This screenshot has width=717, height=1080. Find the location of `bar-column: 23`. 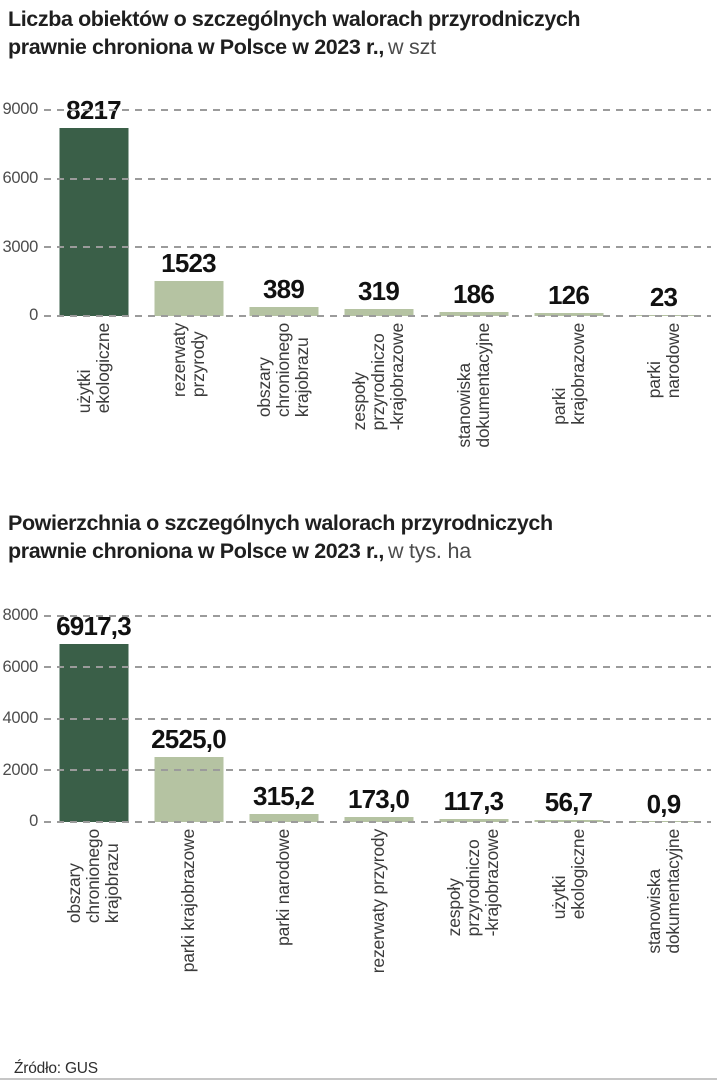

bar-column: 23 is located at coordinates (663, 213).